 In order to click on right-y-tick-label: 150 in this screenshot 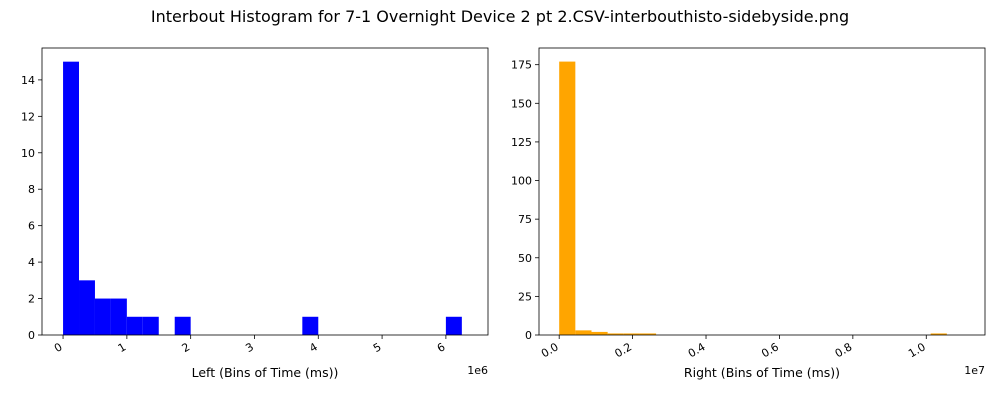, I will do `click(521, 103)`.